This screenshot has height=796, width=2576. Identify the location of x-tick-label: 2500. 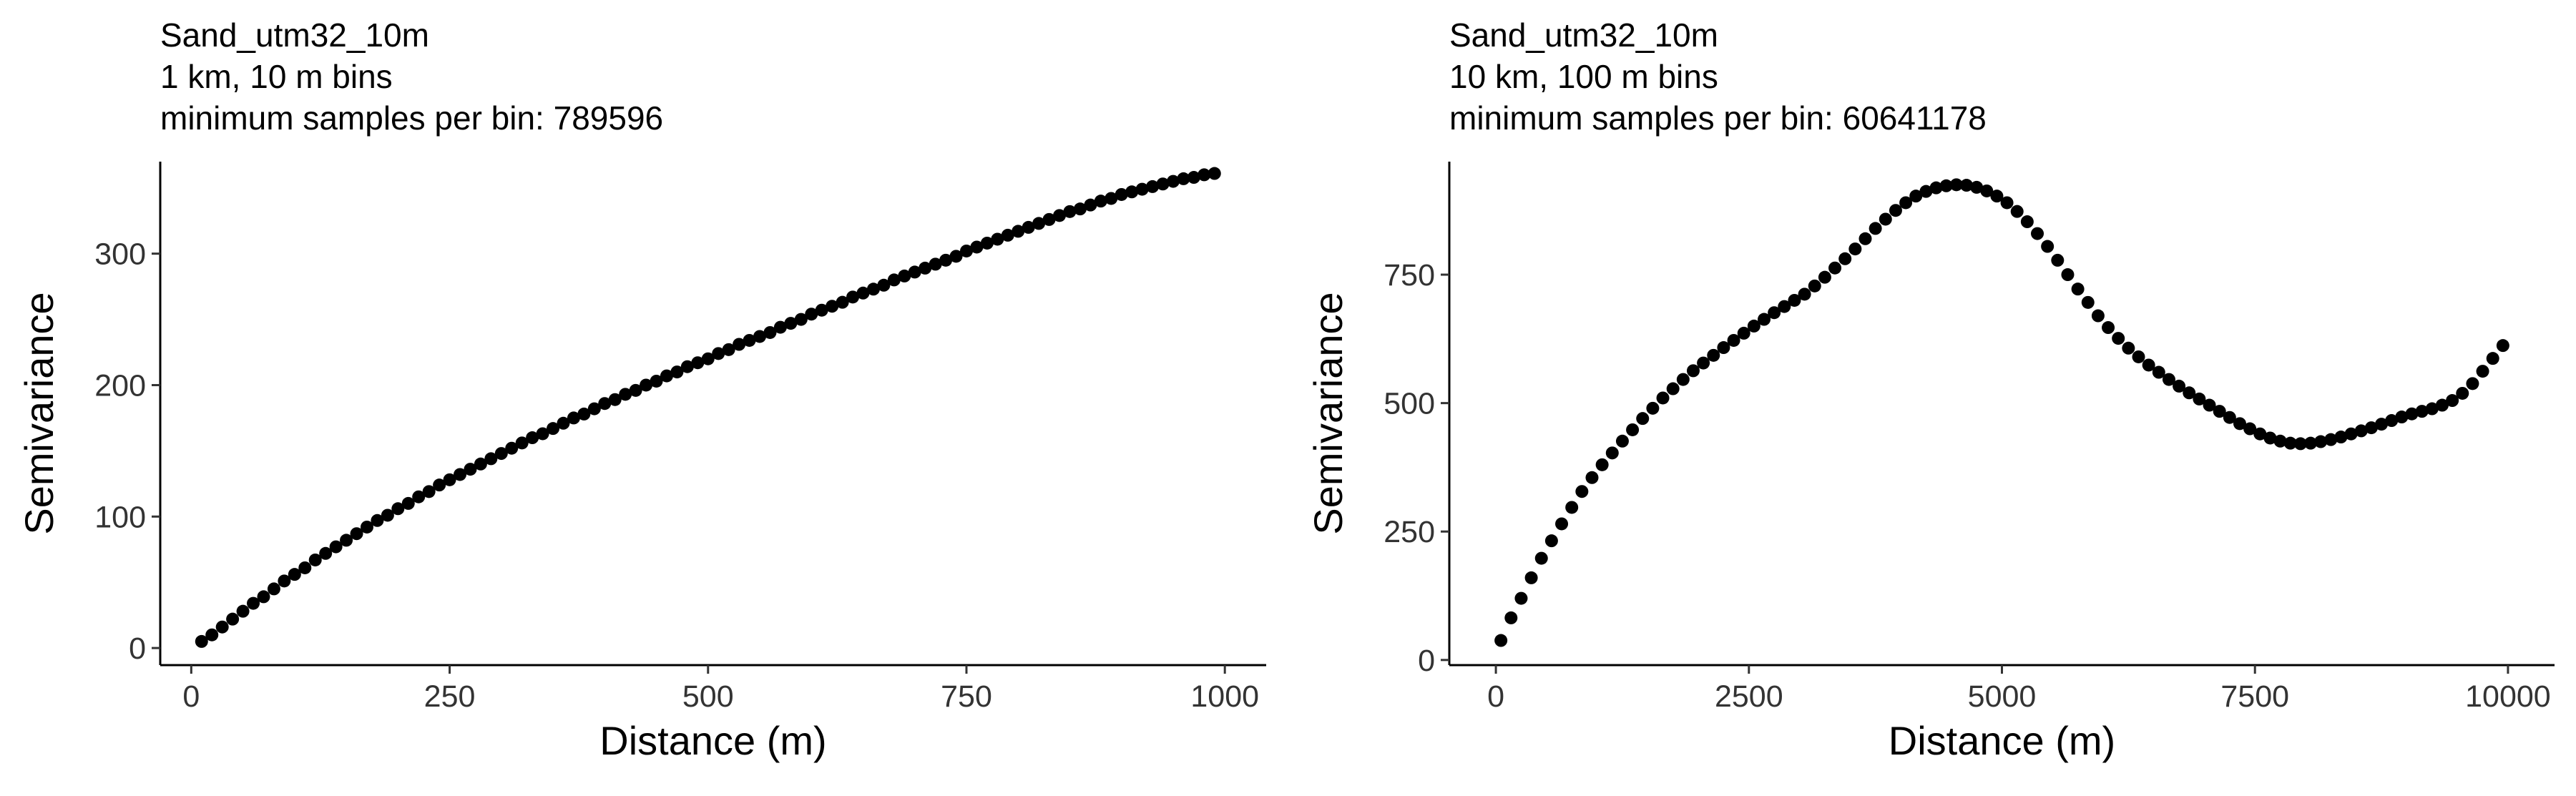
(1749, 696).